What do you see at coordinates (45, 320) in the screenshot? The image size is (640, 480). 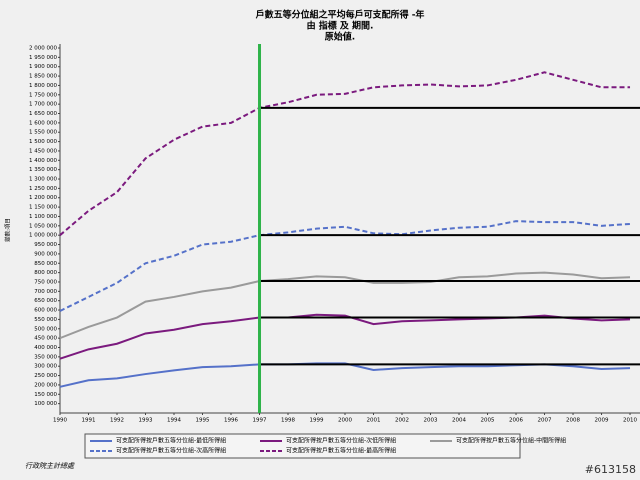 I see `y-tick-label: 550 000` at bounding box center [45, 320].